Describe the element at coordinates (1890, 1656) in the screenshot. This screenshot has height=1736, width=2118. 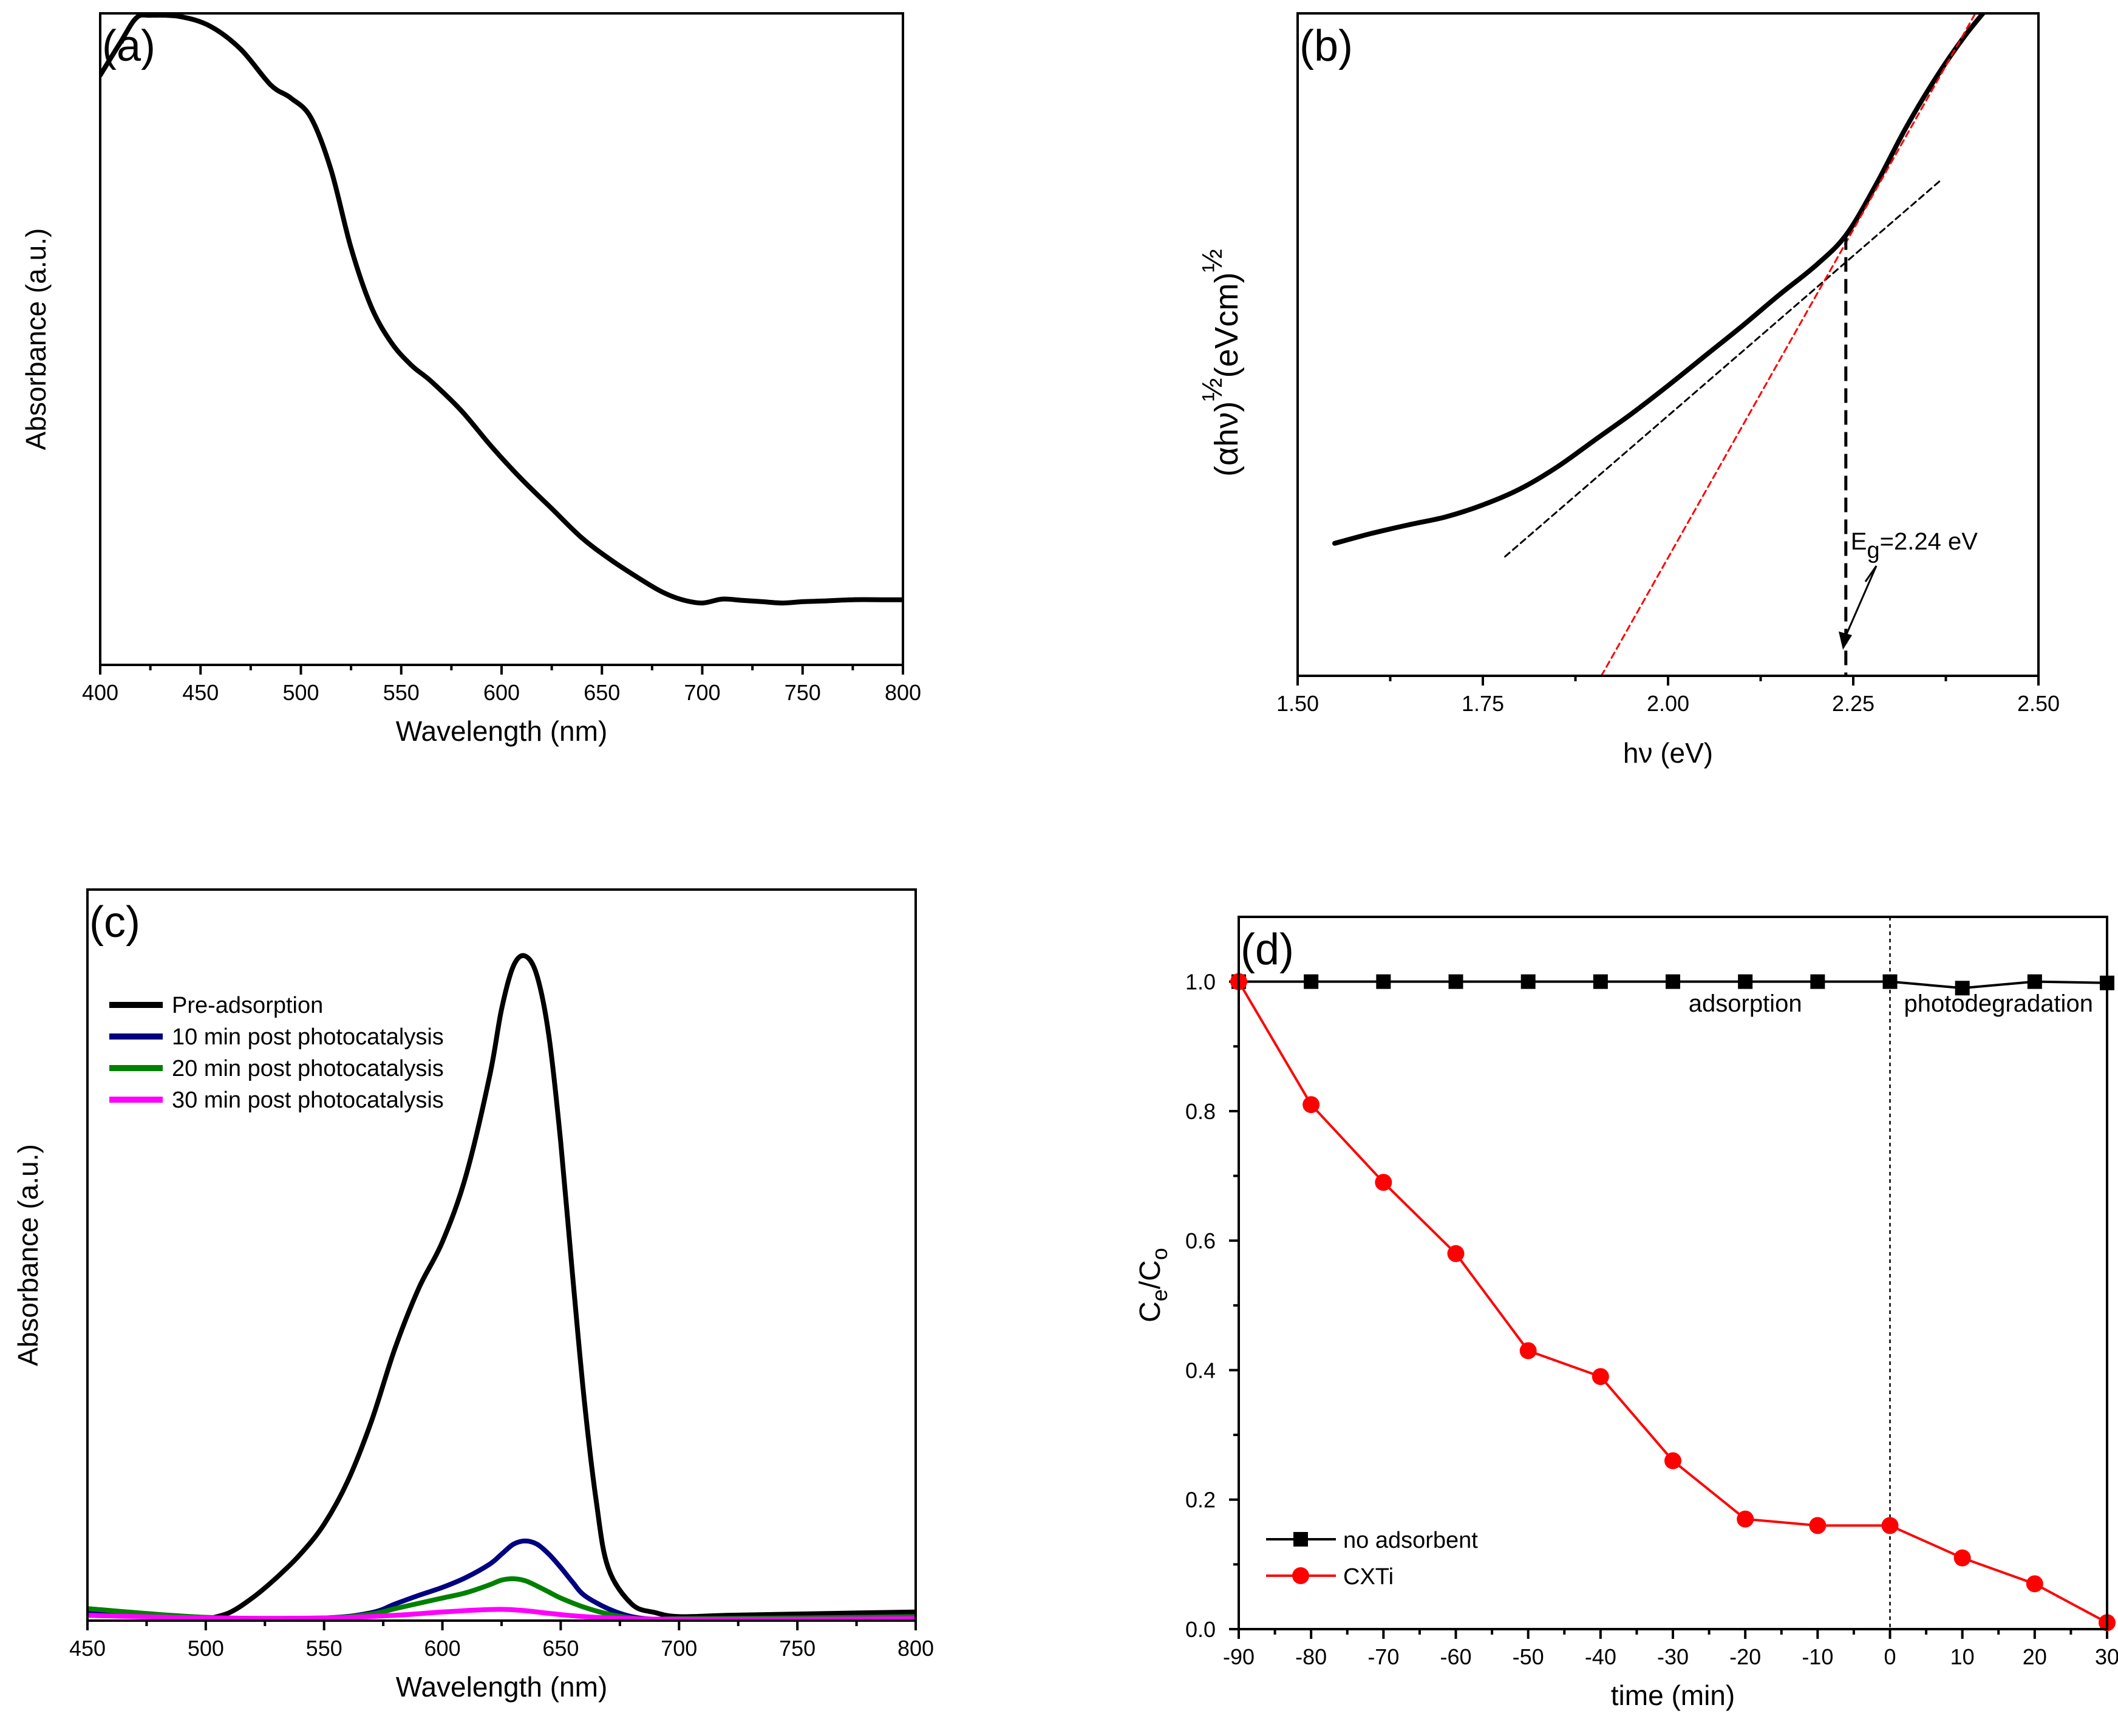
I see `x-tick-label: 0` at that location.